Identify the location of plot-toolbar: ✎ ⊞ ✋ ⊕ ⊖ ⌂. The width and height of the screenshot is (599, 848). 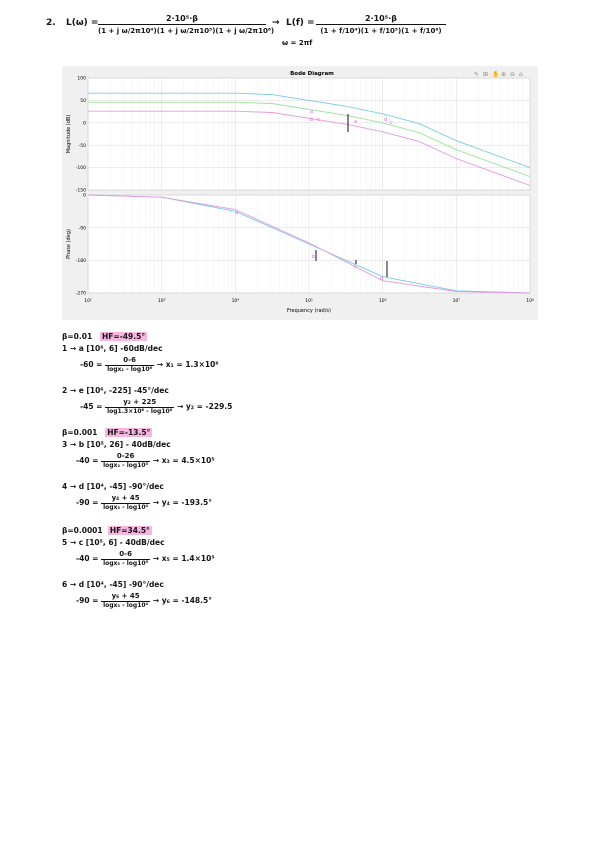
(498, 74).